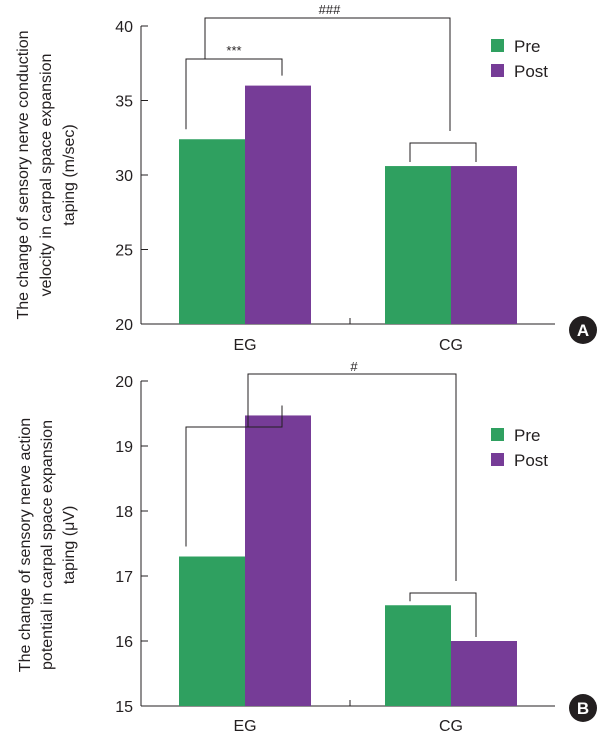  Describe the element at coordinates (244, 726) in the screenshot. I see `panel-b-x-tick-label: EG` at that location.